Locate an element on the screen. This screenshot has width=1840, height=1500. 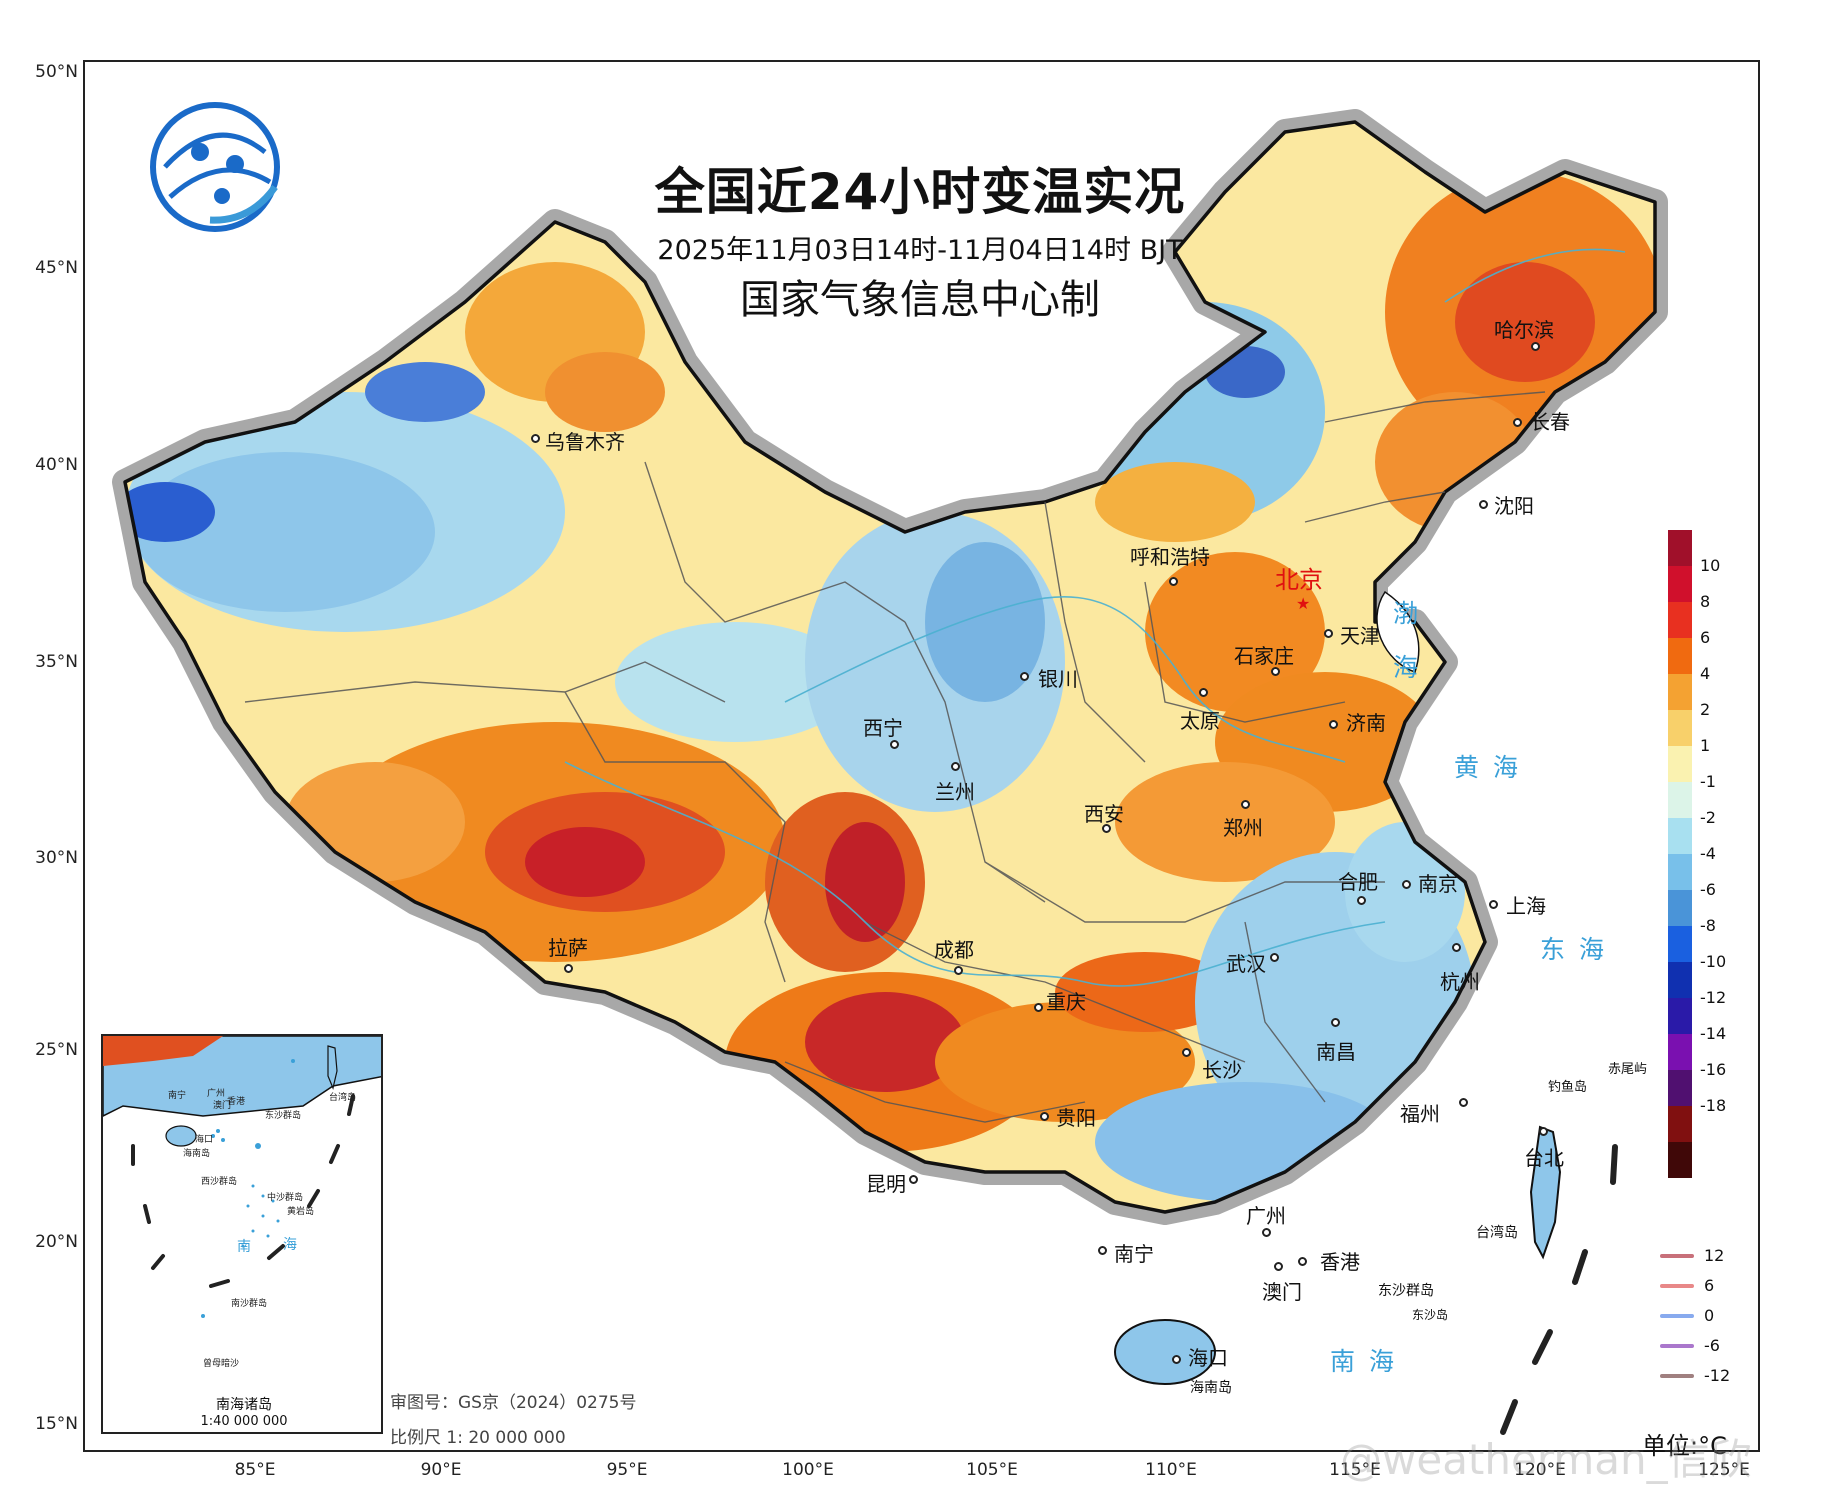
inset-label-hainan: 海南岛 is located at coordinates (197, 1154).